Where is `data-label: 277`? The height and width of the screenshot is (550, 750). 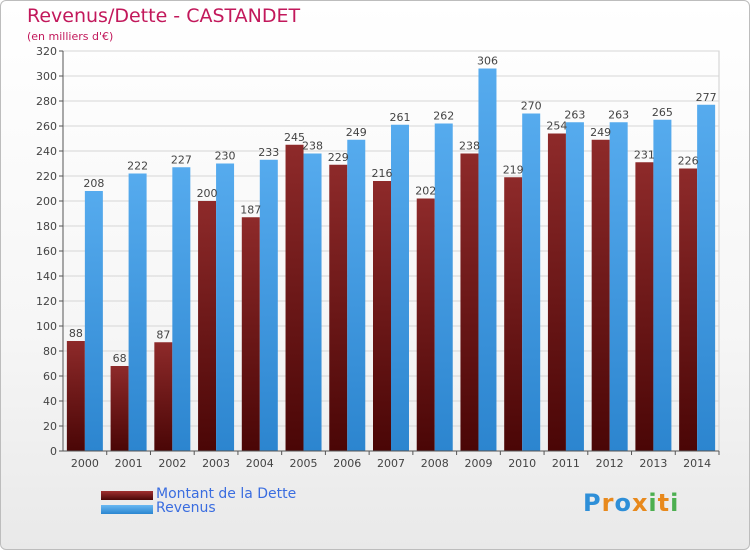
data-label: 277 is located at coordinates (706, 97).